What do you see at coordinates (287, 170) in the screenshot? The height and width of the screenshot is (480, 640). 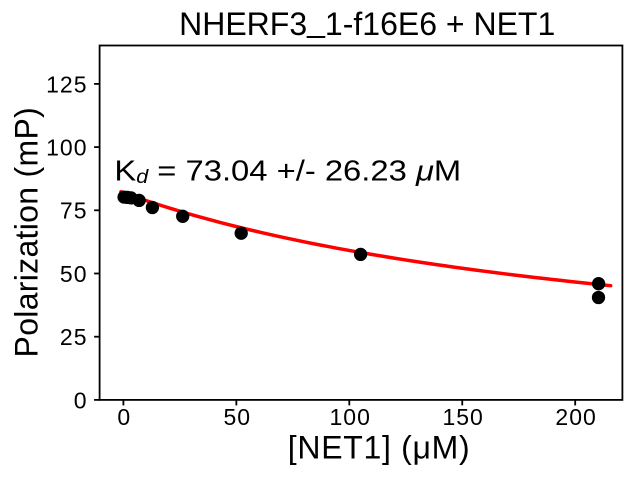 I see `svg-text: Kd = 73.04 +/- 26.23 μM` at bounding box center [287, 170].